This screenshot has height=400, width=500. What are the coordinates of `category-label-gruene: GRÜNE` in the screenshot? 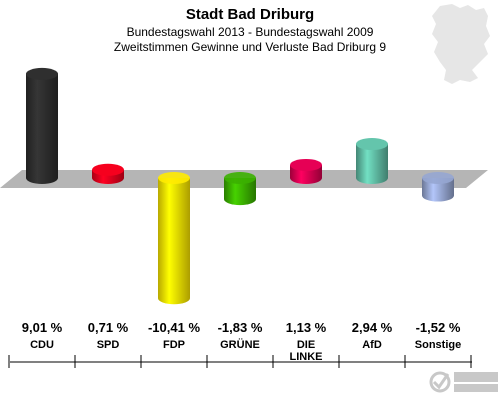 It's located at (240, 345).